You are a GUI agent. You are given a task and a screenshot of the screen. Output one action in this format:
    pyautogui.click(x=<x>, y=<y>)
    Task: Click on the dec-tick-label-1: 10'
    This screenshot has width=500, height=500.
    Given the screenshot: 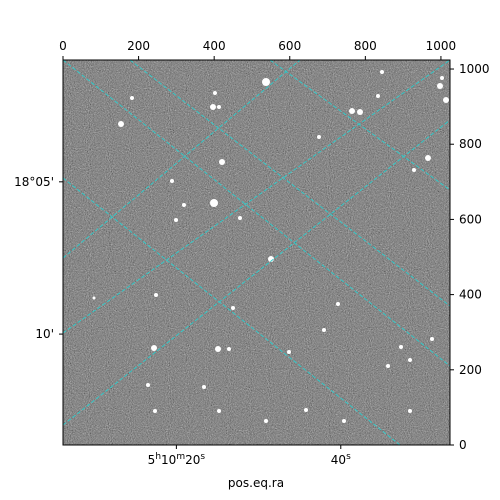 What is the action you would take?
    pyautogui.click(x=44, y=334)
    